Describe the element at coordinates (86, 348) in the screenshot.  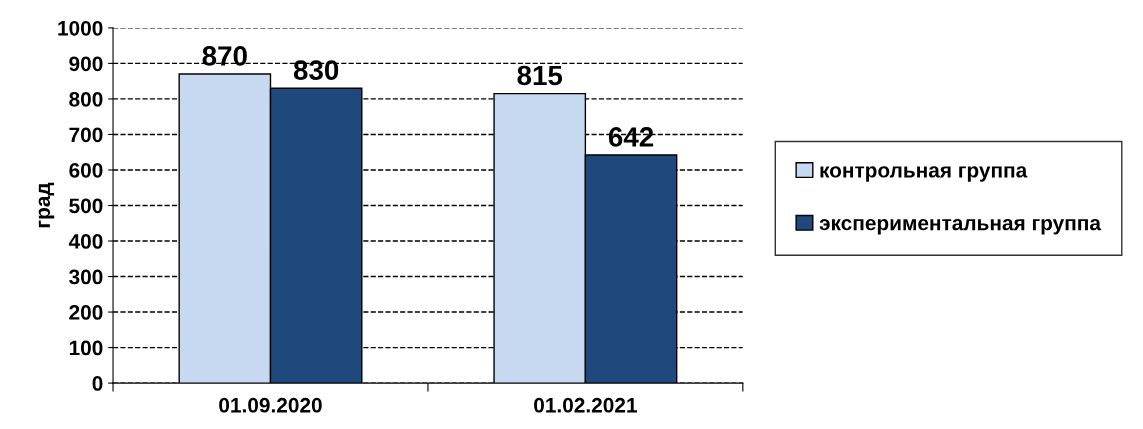
I see `y-tick-label: 100` at that location.